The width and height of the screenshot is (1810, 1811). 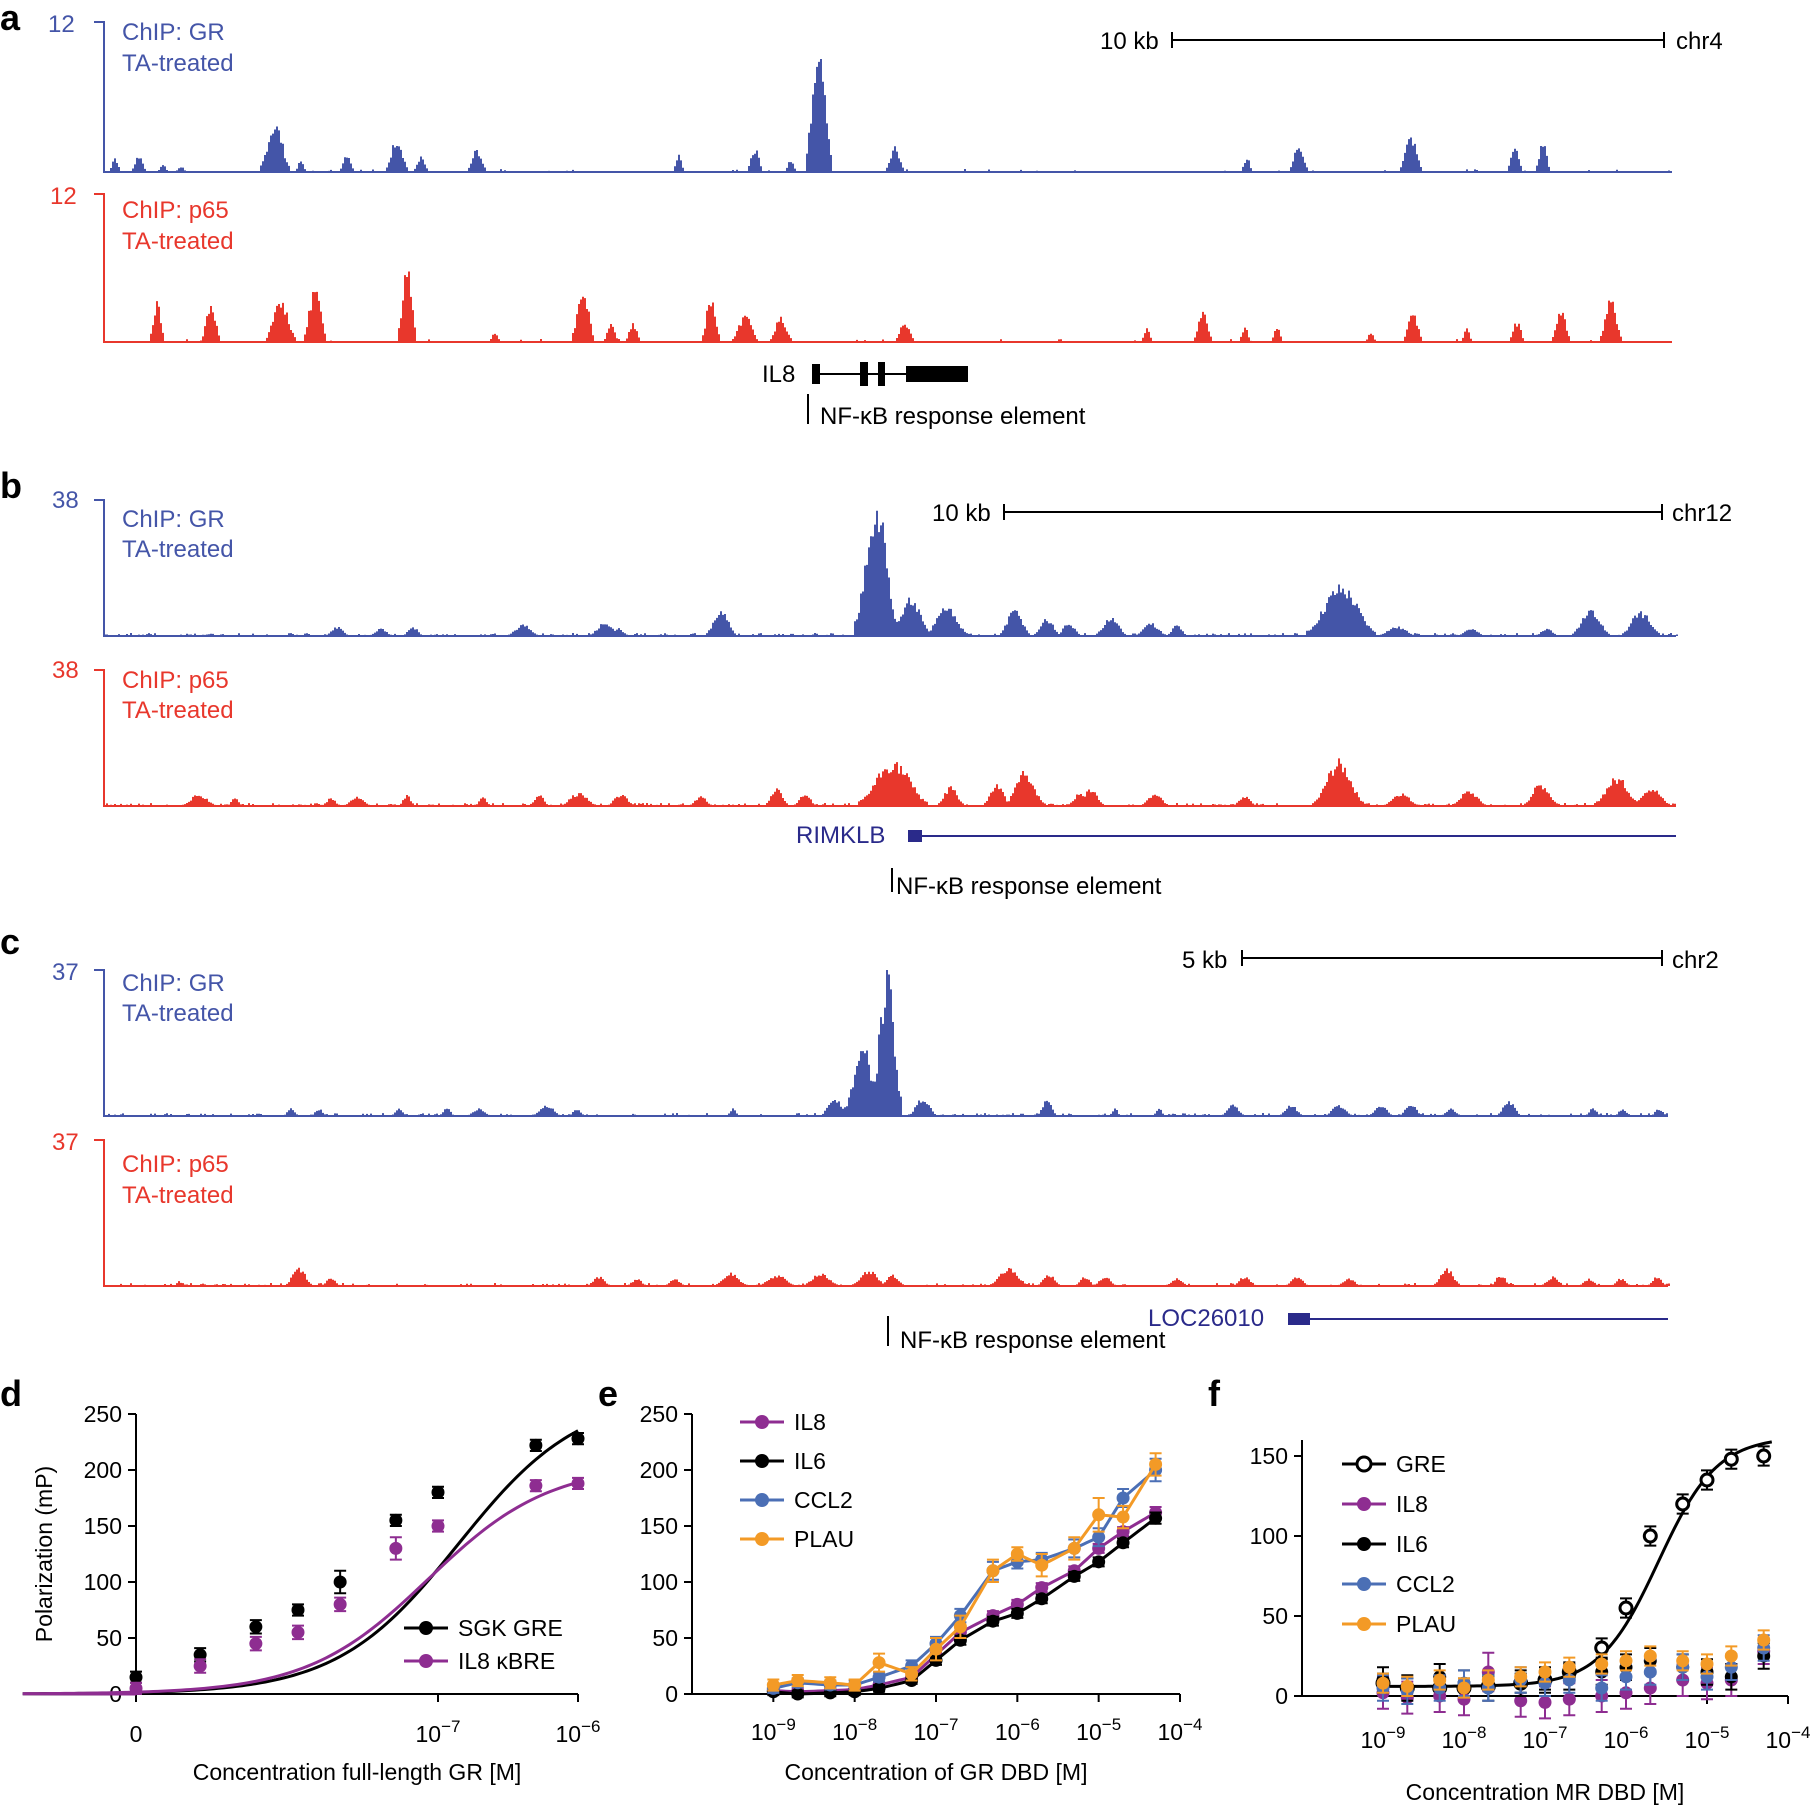 I want to click on p65-track-name-a: ChIP: p65, so click(x=175, y=210).